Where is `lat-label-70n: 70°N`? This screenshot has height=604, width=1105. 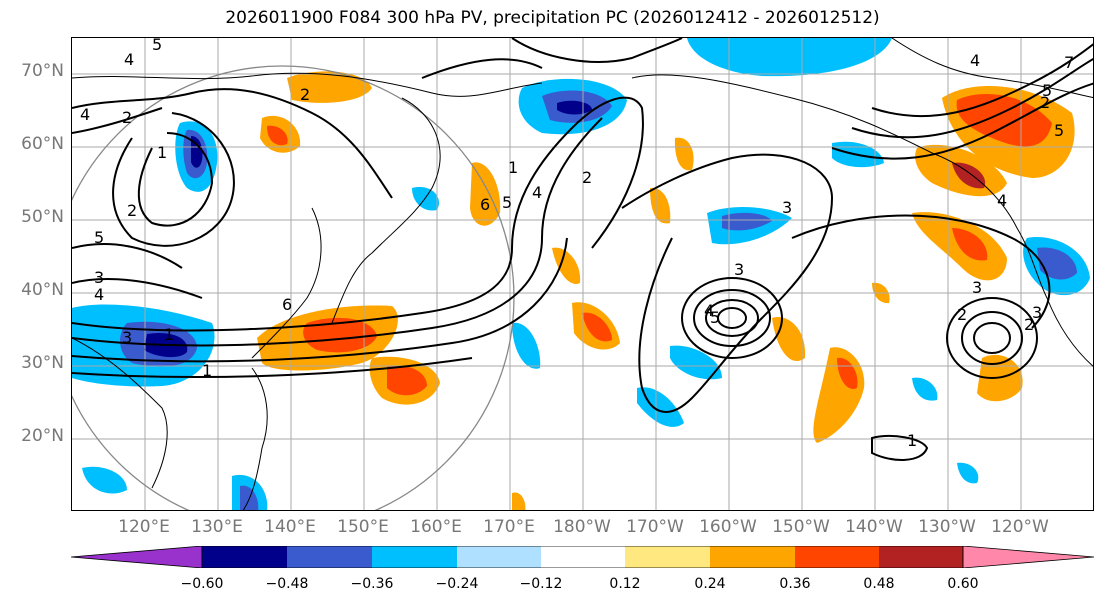 lat-label-70n: 70°N is located at coordinates (42, 71).